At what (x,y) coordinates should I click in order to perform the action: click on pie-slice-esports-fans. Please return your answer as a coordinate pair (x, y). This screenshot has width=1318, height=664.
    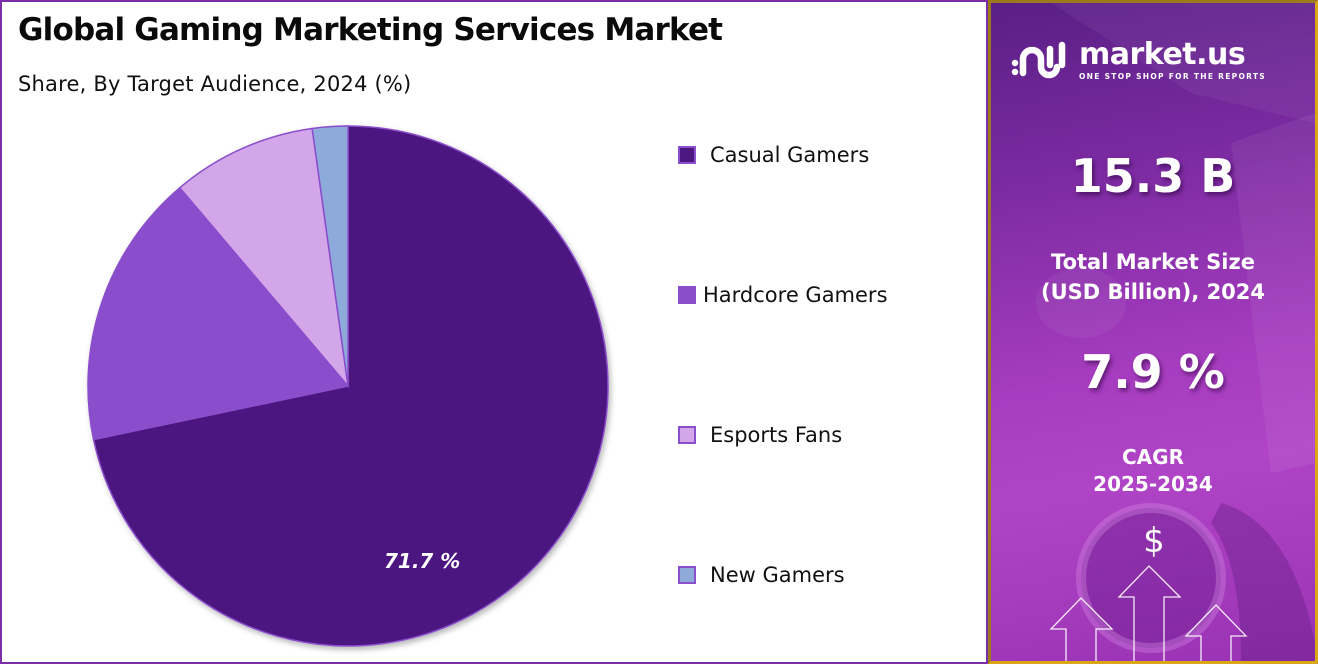
    Looking at the image, I should click on (264, 258).